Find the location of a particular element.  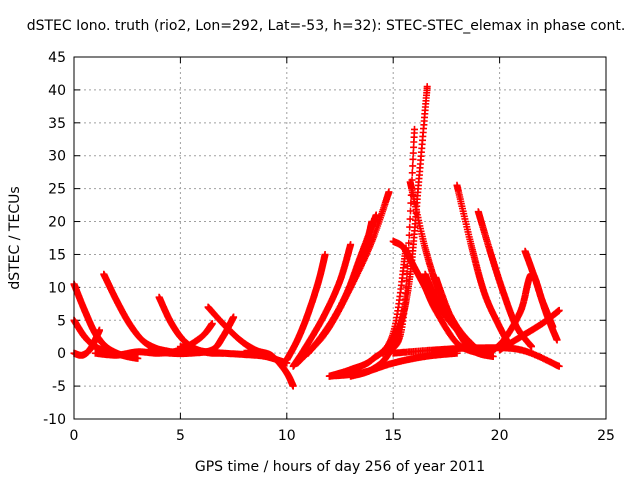

series-sat-d is located at coordinates (142, 313).